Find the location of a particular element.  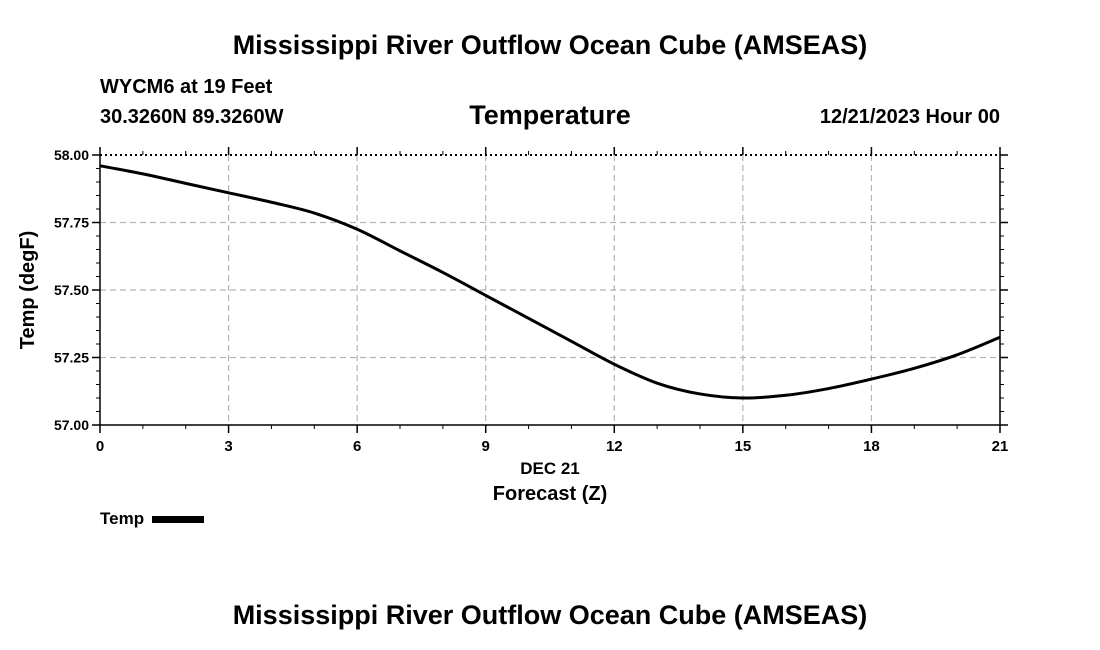

forecast-datetime: 12/21/2023 Hour 00 is located at coordinates (909, 117).